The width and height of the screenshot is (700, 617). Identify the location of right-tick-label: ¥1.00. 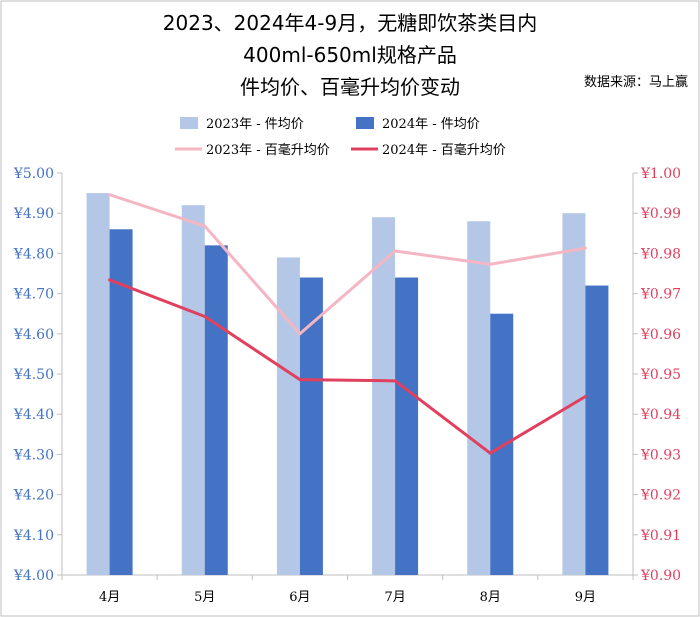
(660, 174).